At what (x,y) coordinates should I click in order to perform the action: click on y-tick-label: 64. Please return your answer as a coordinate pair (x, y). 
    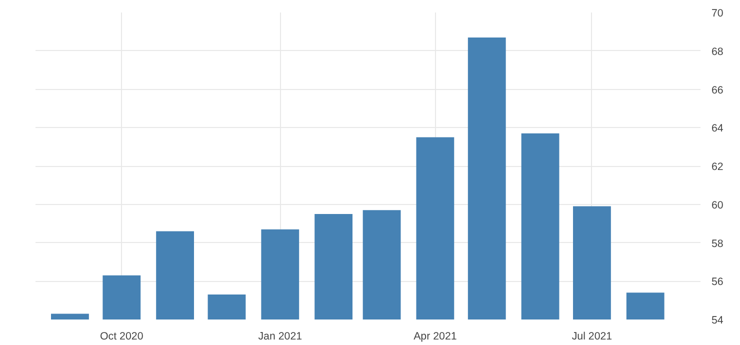
    Looking at the image, I should click on (718, 128).